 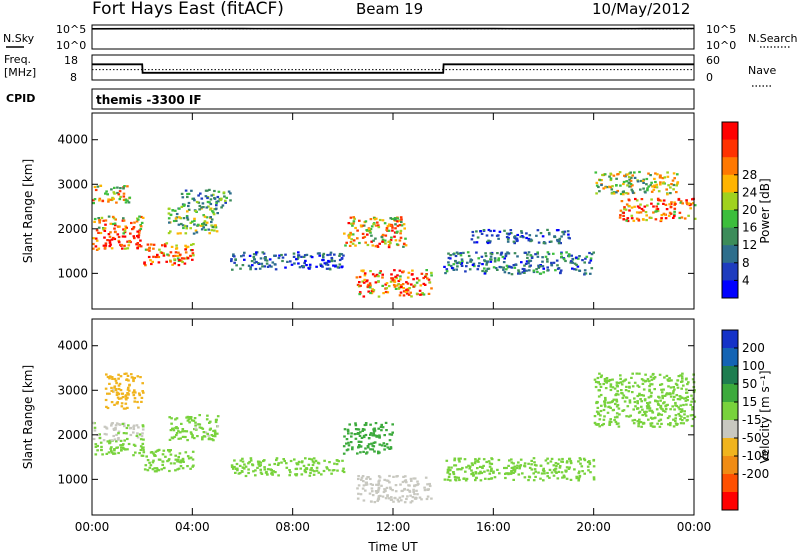 I want to click on cbar-label-4: 20, so click(x=749, y=210).